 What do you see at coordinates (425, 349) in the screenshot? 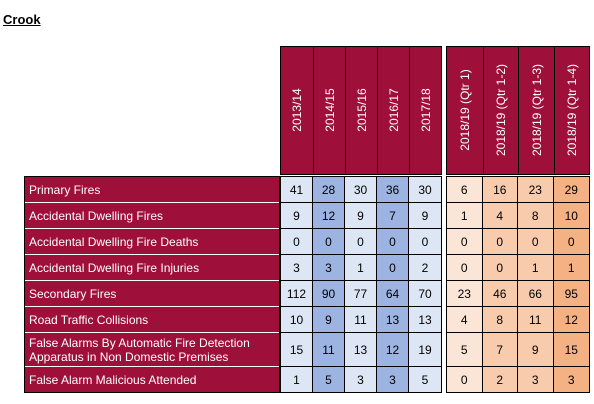
I see `table-cell: 19` at bounding box center [425, 349].